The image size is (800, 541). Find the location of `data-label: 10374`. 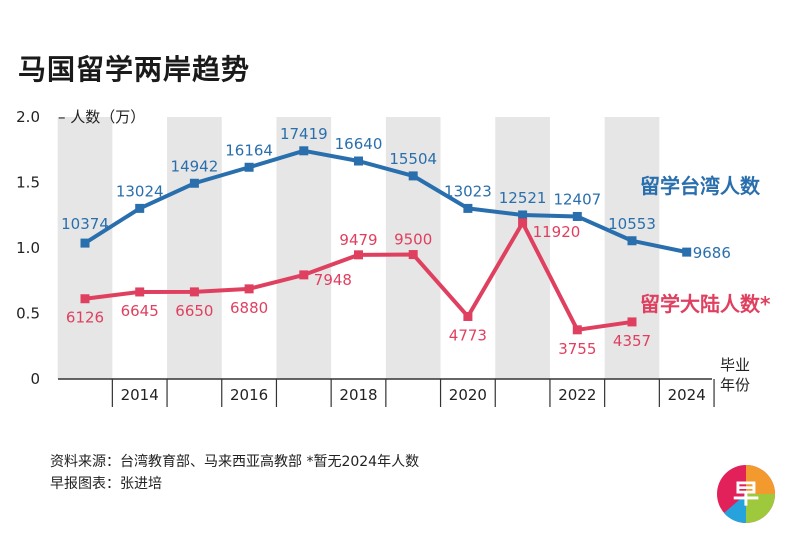

data-label: 10374 is located at coordinates (85, 224).